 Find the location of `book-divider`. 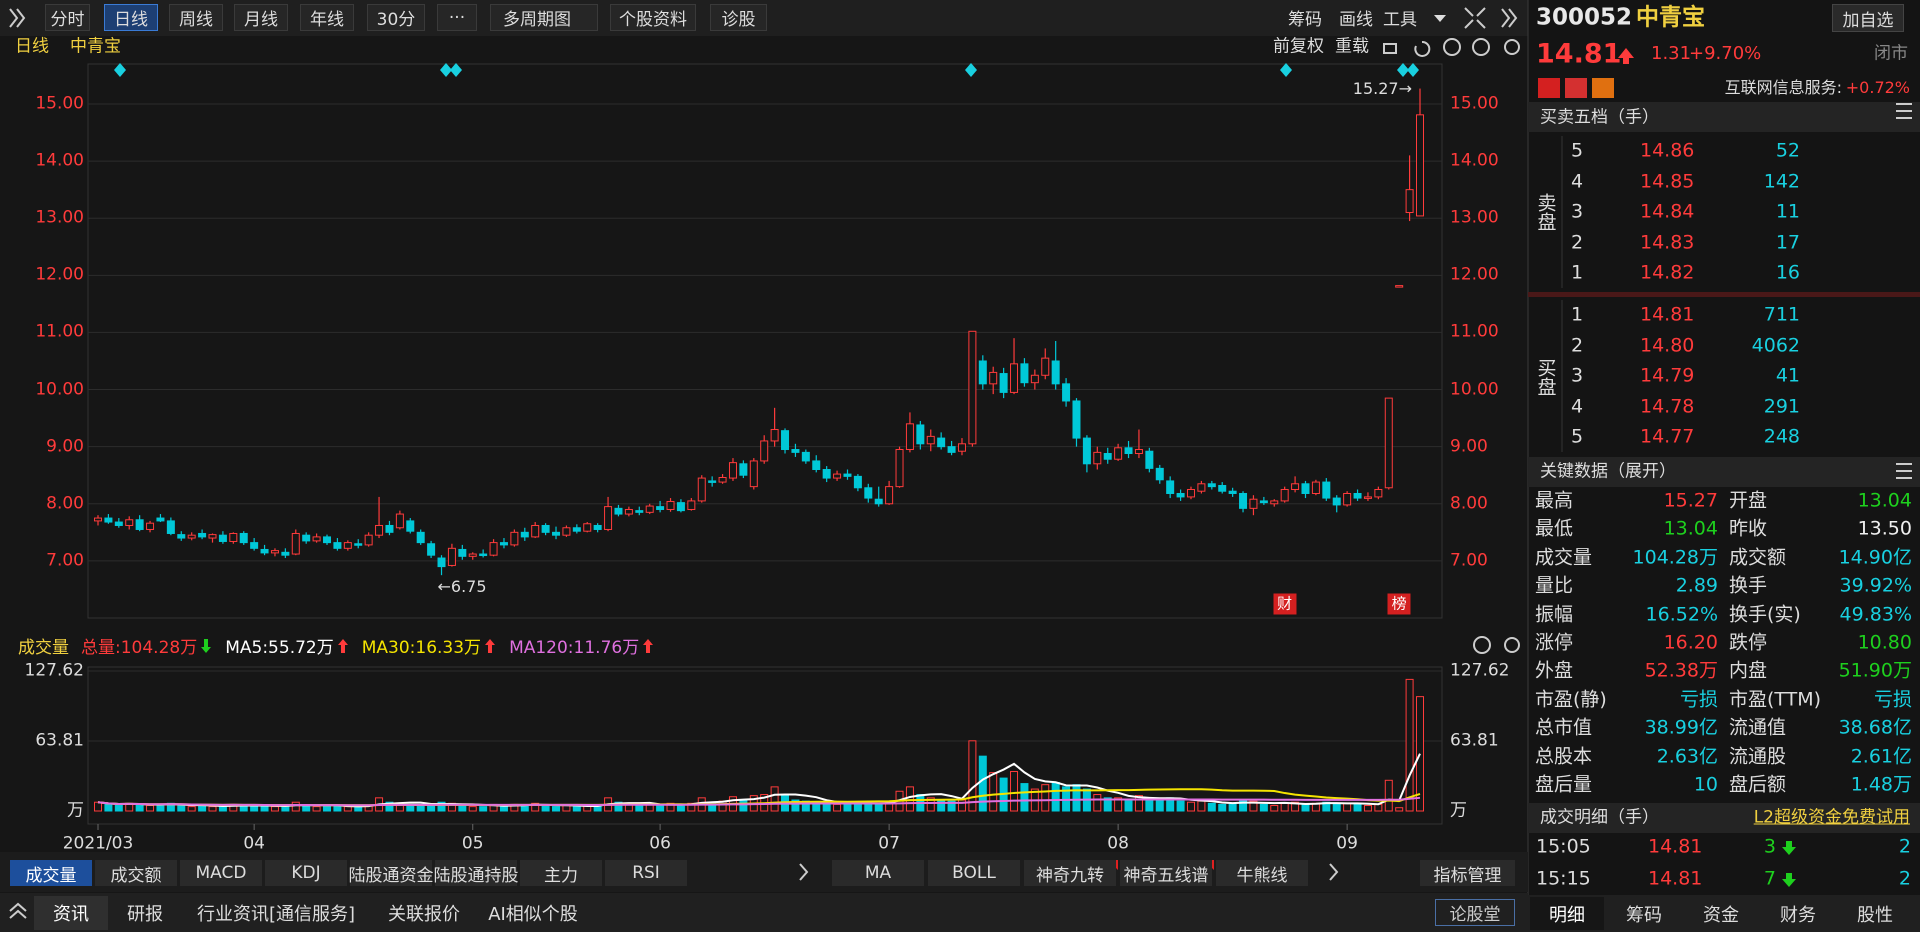

book-divider is located at coordinates (1724, 294).